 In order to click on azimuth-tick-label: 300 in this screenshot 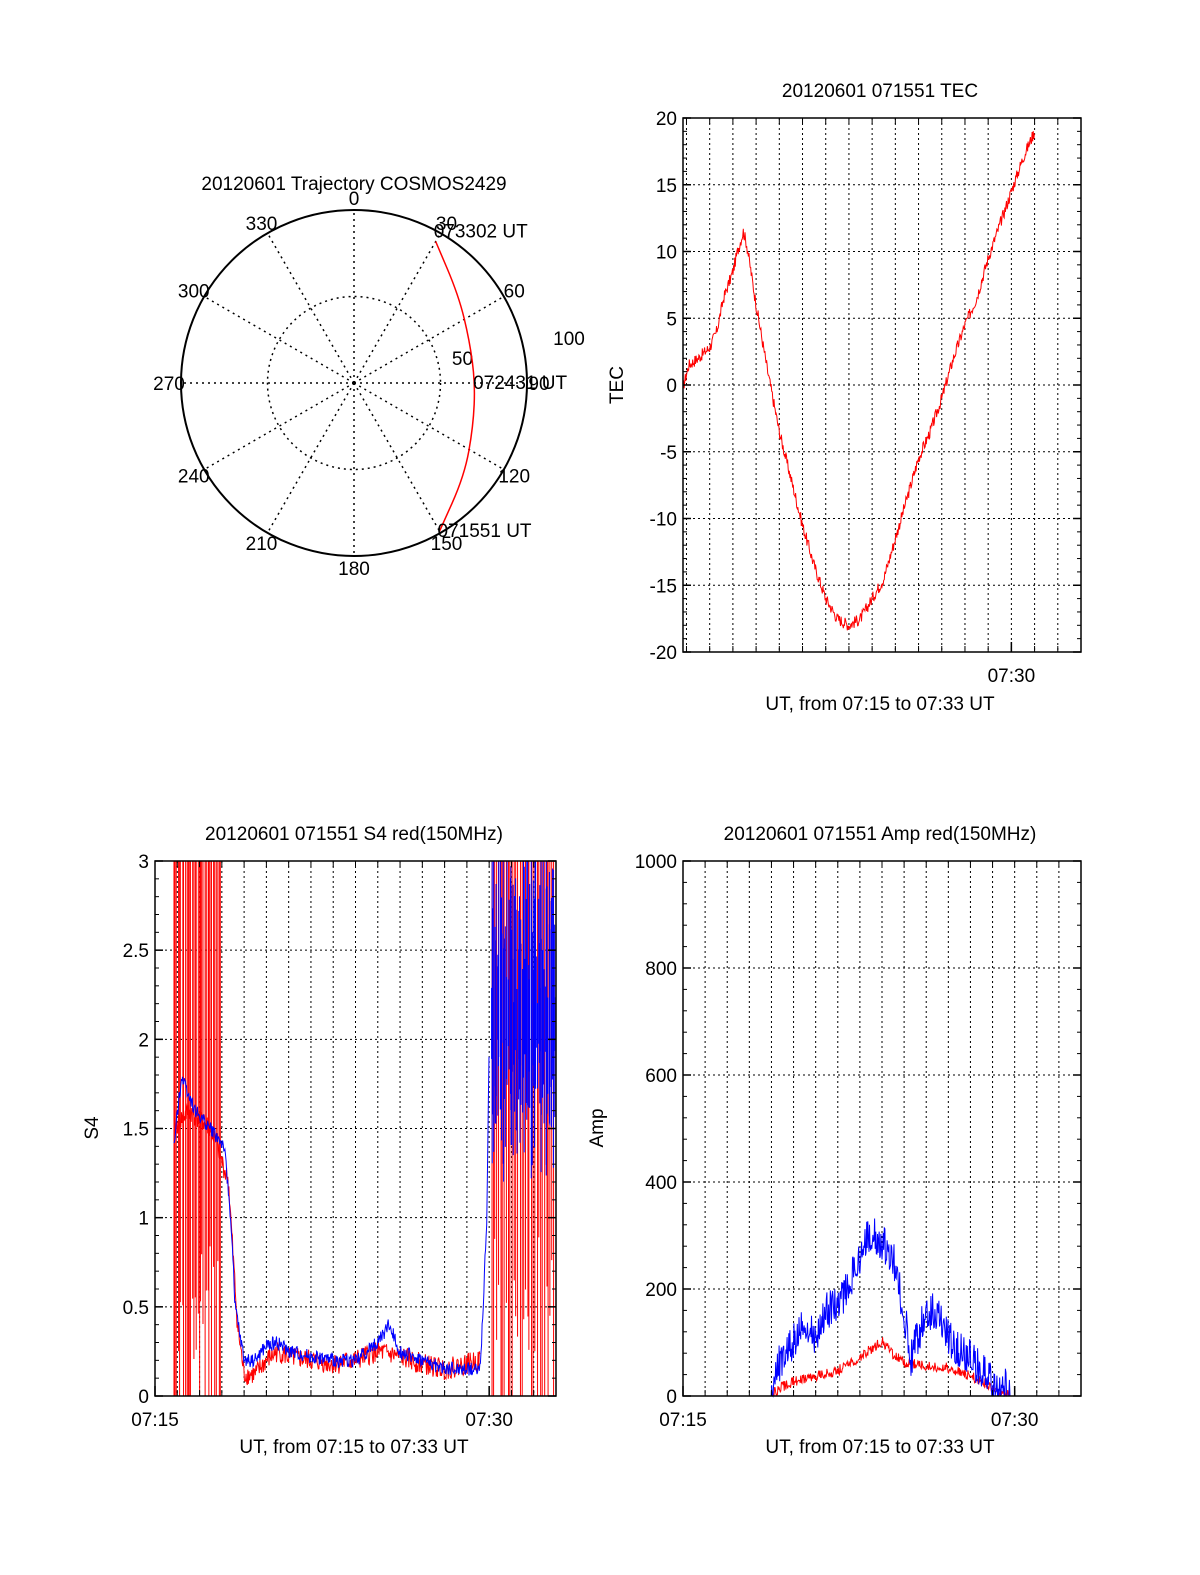, I will do `click(194, 292)`.